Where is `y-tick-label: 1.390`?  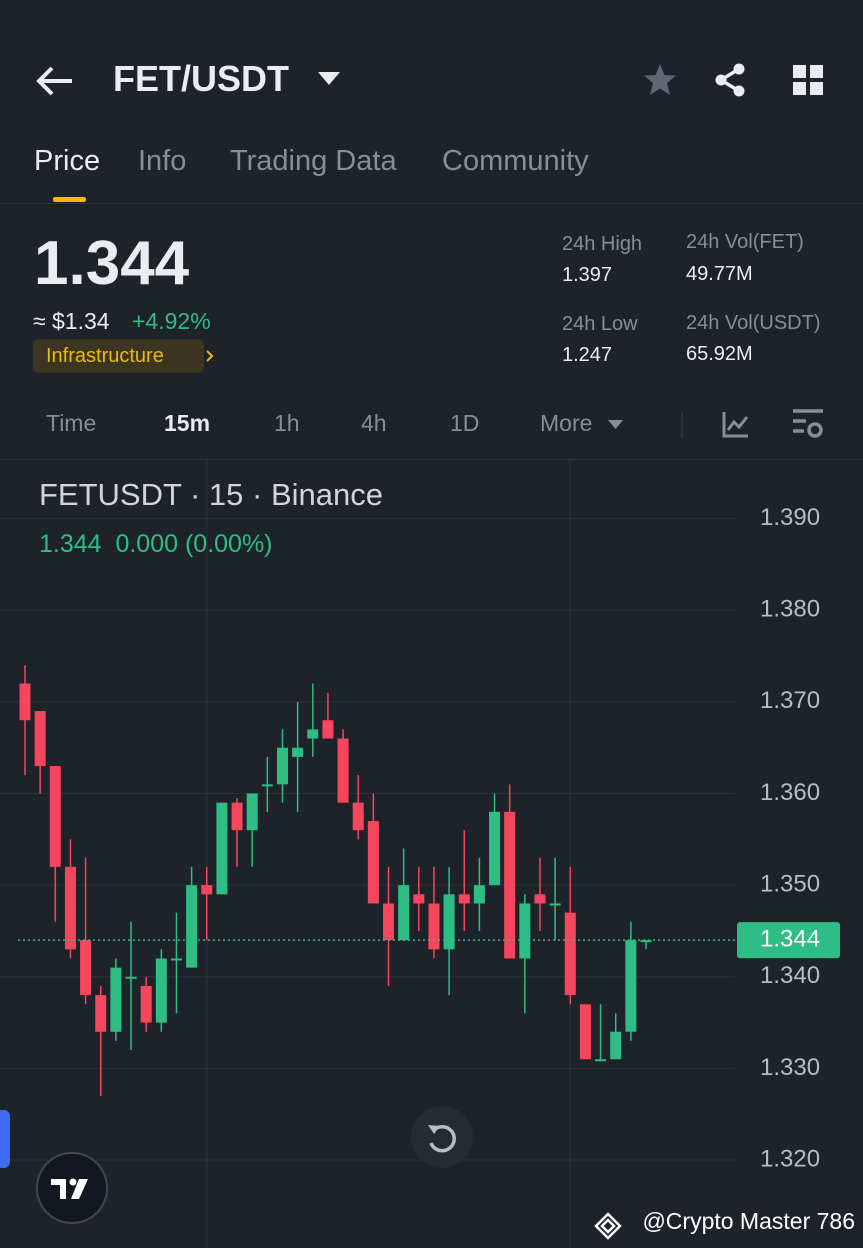
y-tick-label: 1.390 is located at coordinates (790, 517).